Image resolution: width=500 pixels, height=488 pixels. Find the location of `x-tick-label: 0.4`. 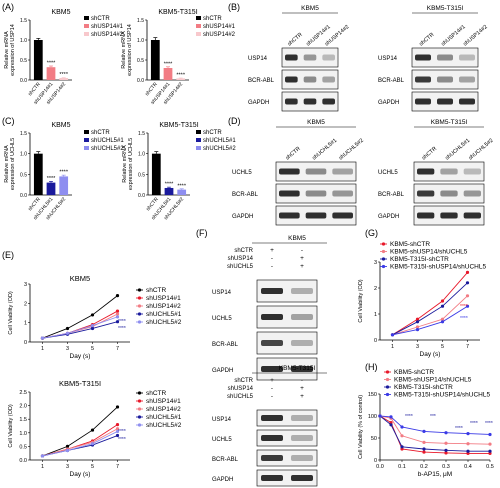

x-tick-label: 0.4 is located at coordinates (468, 467).